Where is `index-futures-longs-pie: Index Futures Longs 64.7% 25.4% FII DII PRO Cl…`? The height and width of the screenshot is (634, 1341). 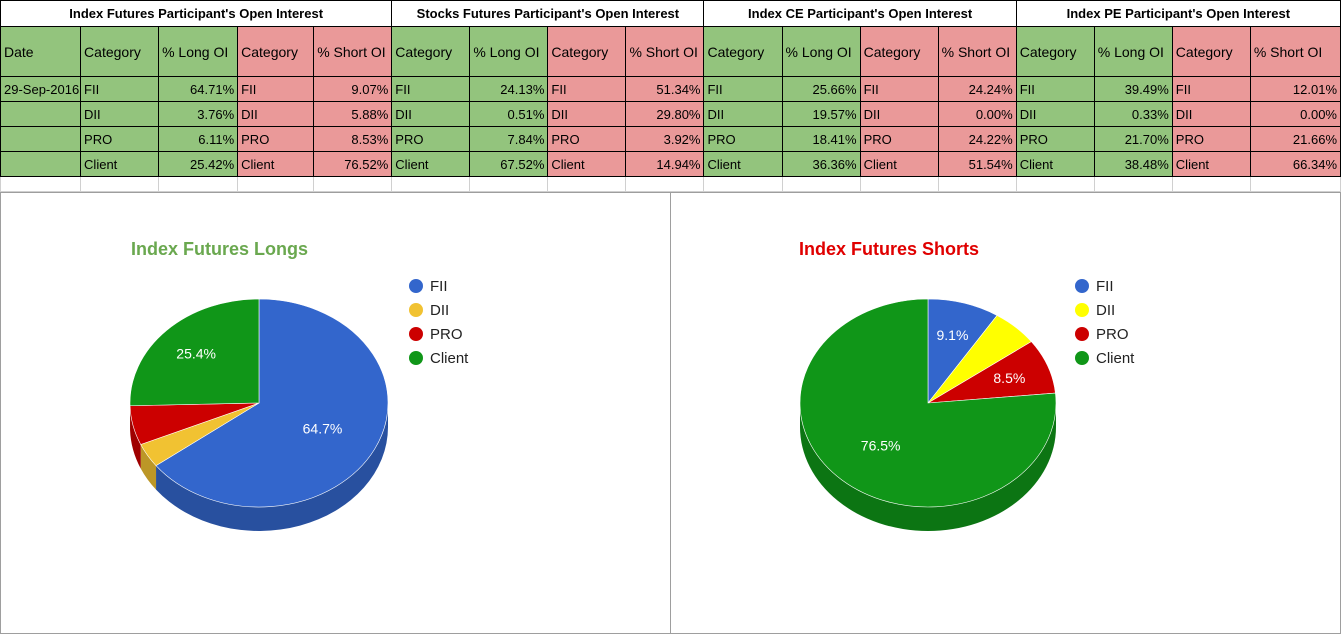 index-futures-longs-pie: Index Futures Longs 64.7% 25.4% FII DII PRO Cl… is located at coordinates (299, 385).